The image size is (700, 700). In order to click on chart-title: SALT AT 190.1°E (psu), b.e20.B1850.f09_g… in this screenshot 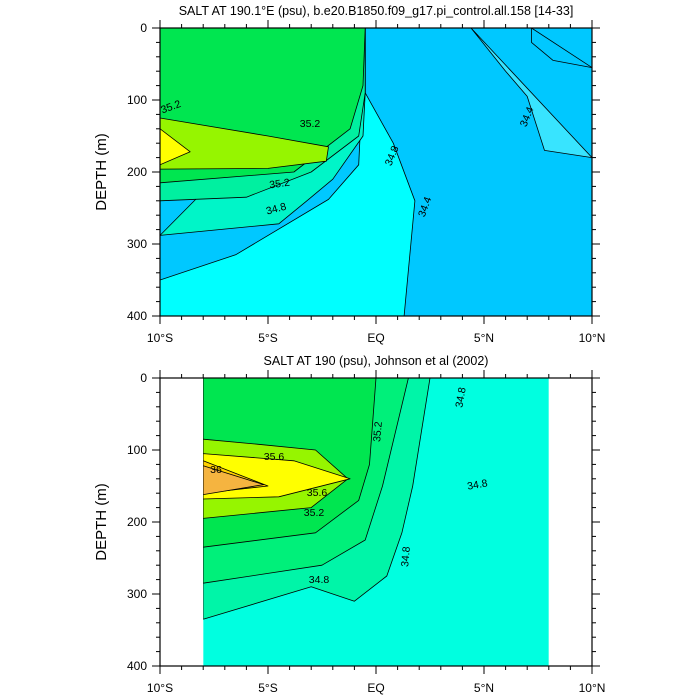, I will do `click(376, 11)`.